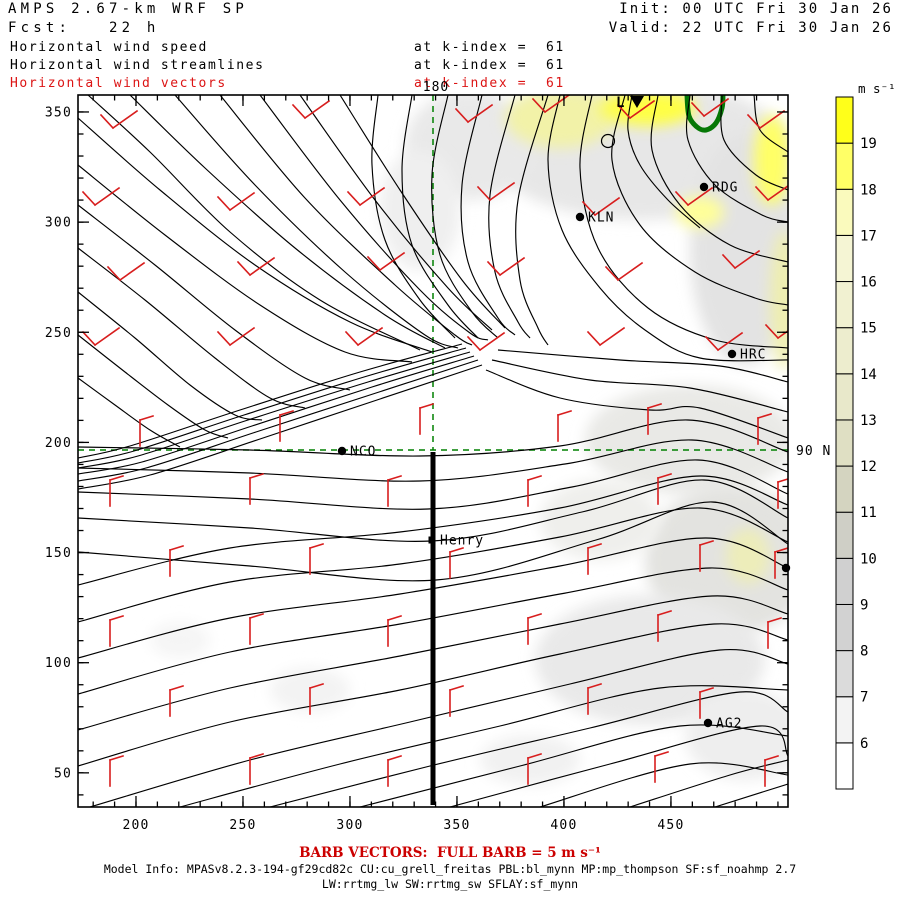 This screenshot has height=900, width=900. I want to click on station-label: RDG, so click(725, 188).